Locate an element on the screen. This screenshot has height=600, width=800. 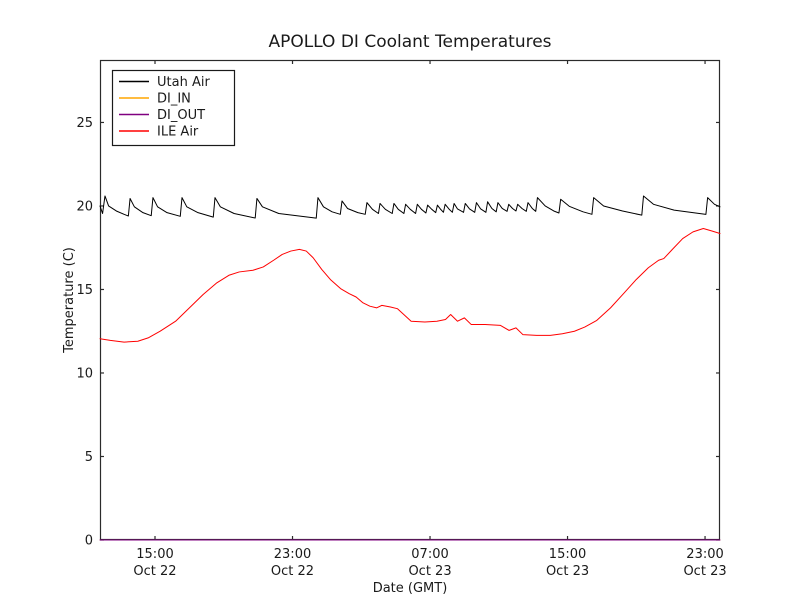
legend-label-ile-air: ILE Air is located at coordinates (178, 132).